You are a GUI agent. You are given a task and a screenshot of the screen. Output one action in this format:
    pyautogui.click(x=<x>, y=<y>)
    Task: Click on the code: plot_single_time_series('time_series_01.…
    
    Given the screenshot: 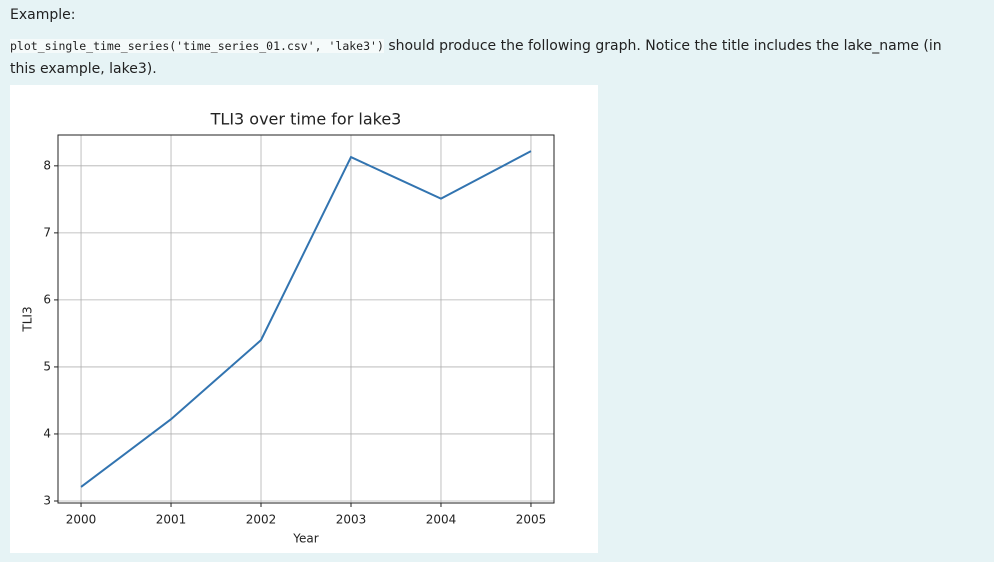 What is the action you would take?
    pyautogui.click(x=197, y=46)
    